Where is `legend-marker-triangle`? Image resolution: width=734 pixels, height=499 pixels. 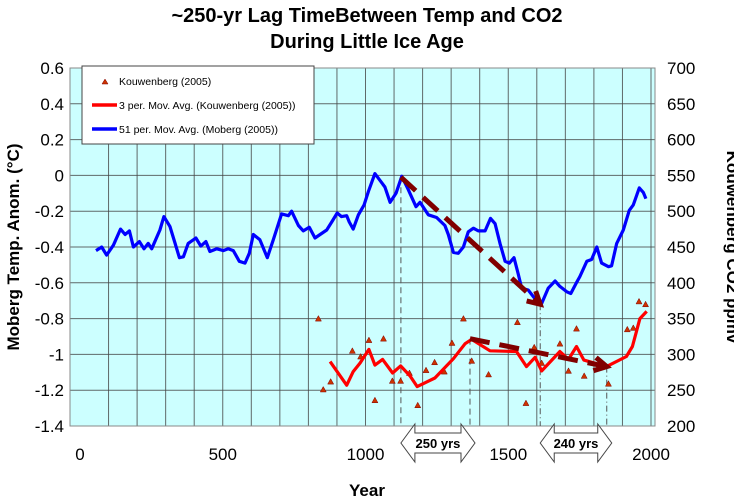
legend-marker-triangle is located at coordinates (105, 81).